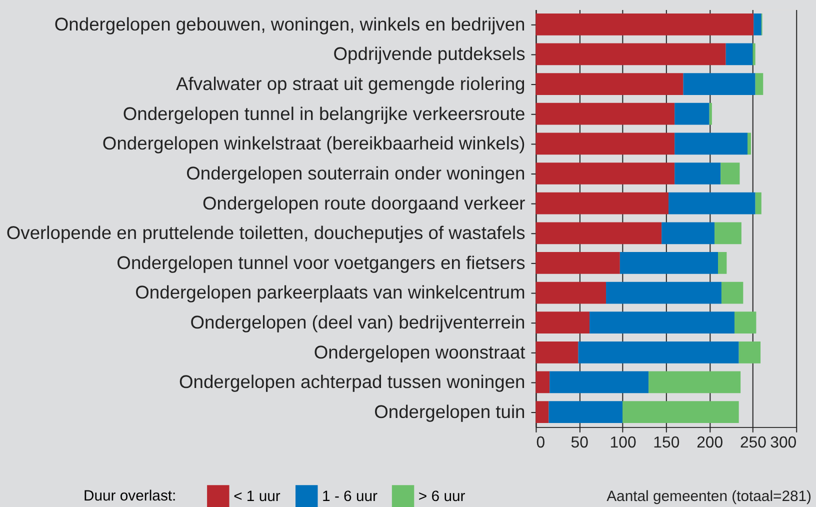 The image size is (816, 507). Describe the element at coordinates (350, 497) in the screenshot. I see `legend-label: 1 - 6 uur` at that location.